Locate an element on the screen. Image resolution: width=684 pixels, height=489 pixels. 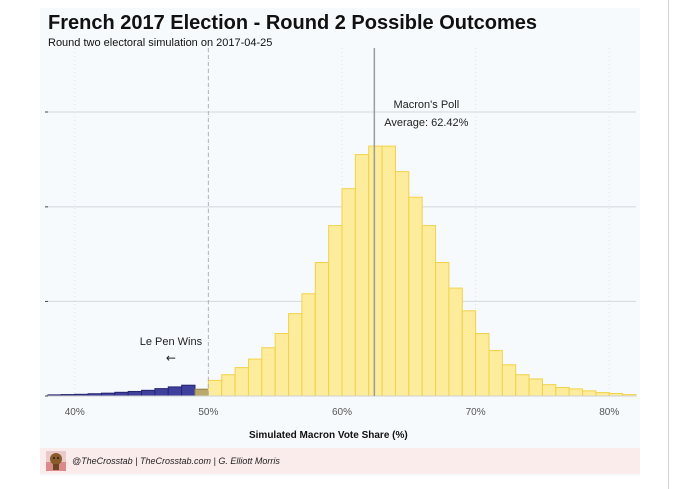
x-tick-label-0: 40% is located at coordinates (75, 412).